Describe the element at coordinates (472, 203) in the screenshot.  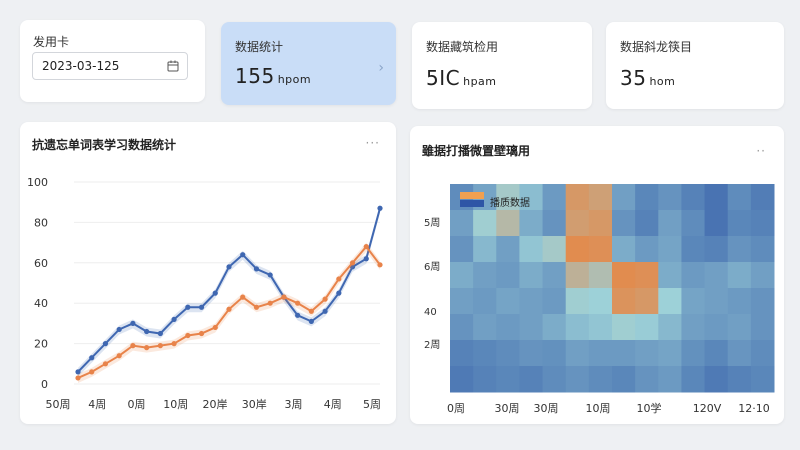
I see `legend-swatch-blue` at that location.